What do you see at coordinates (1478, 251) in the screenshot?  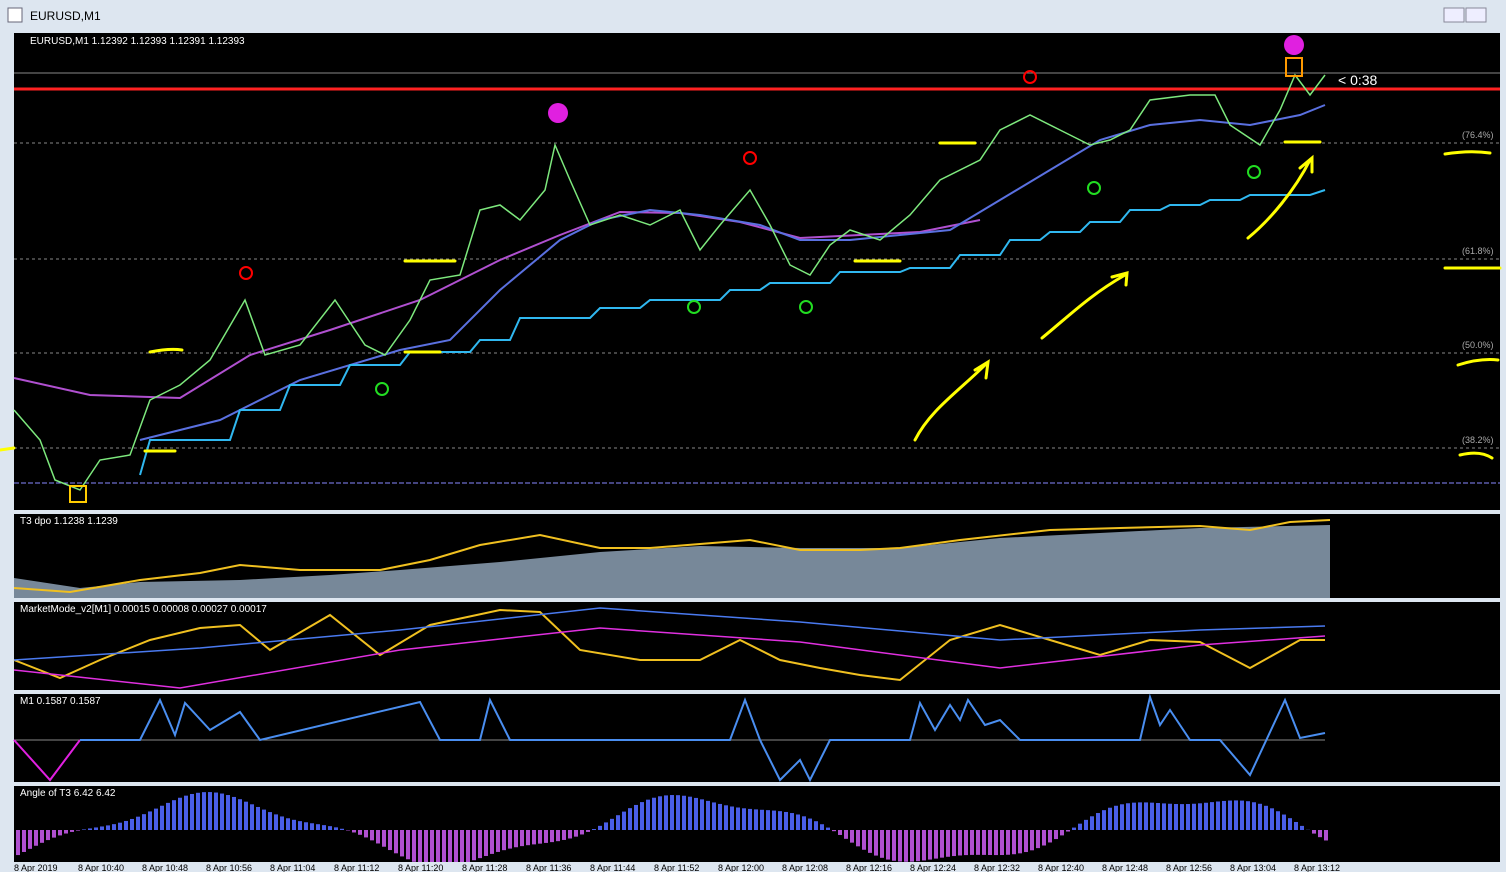 I see `fib-label: (61.8%)` at bounding box center [1478, 251].